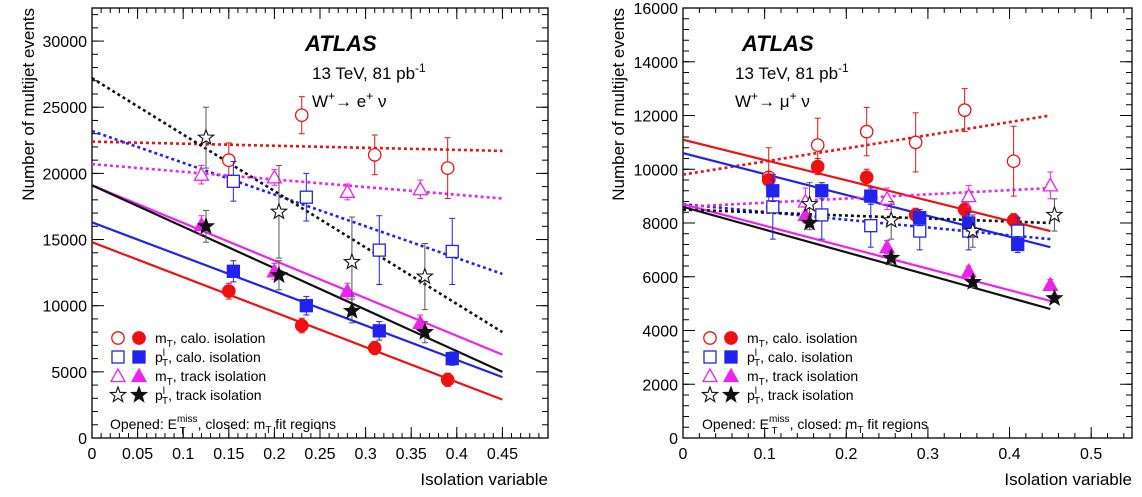 The width and height of the screenshot is (1142, 497). Describe the element at coordinates (82, 439) in the screenshot. I see `y-tick-label: 0` at that location.